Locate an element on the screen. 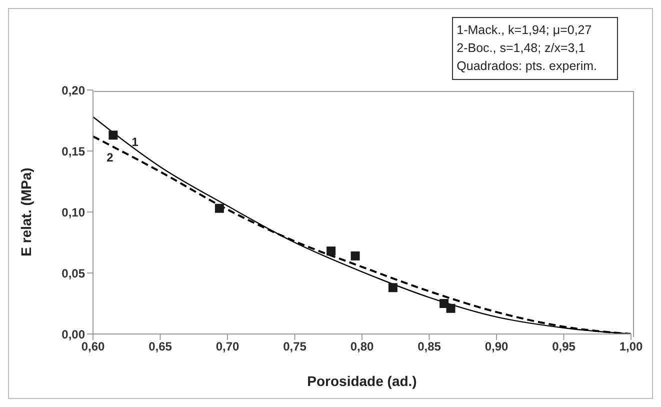 This screenshot has height=407, width=661. y-tick-label: 0,15 is located at coordinates (74, 151).